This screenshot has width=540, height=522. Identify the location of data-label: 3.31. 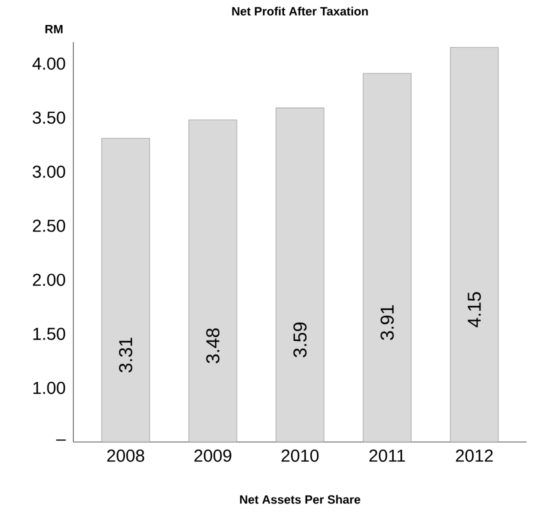
(125, 355).